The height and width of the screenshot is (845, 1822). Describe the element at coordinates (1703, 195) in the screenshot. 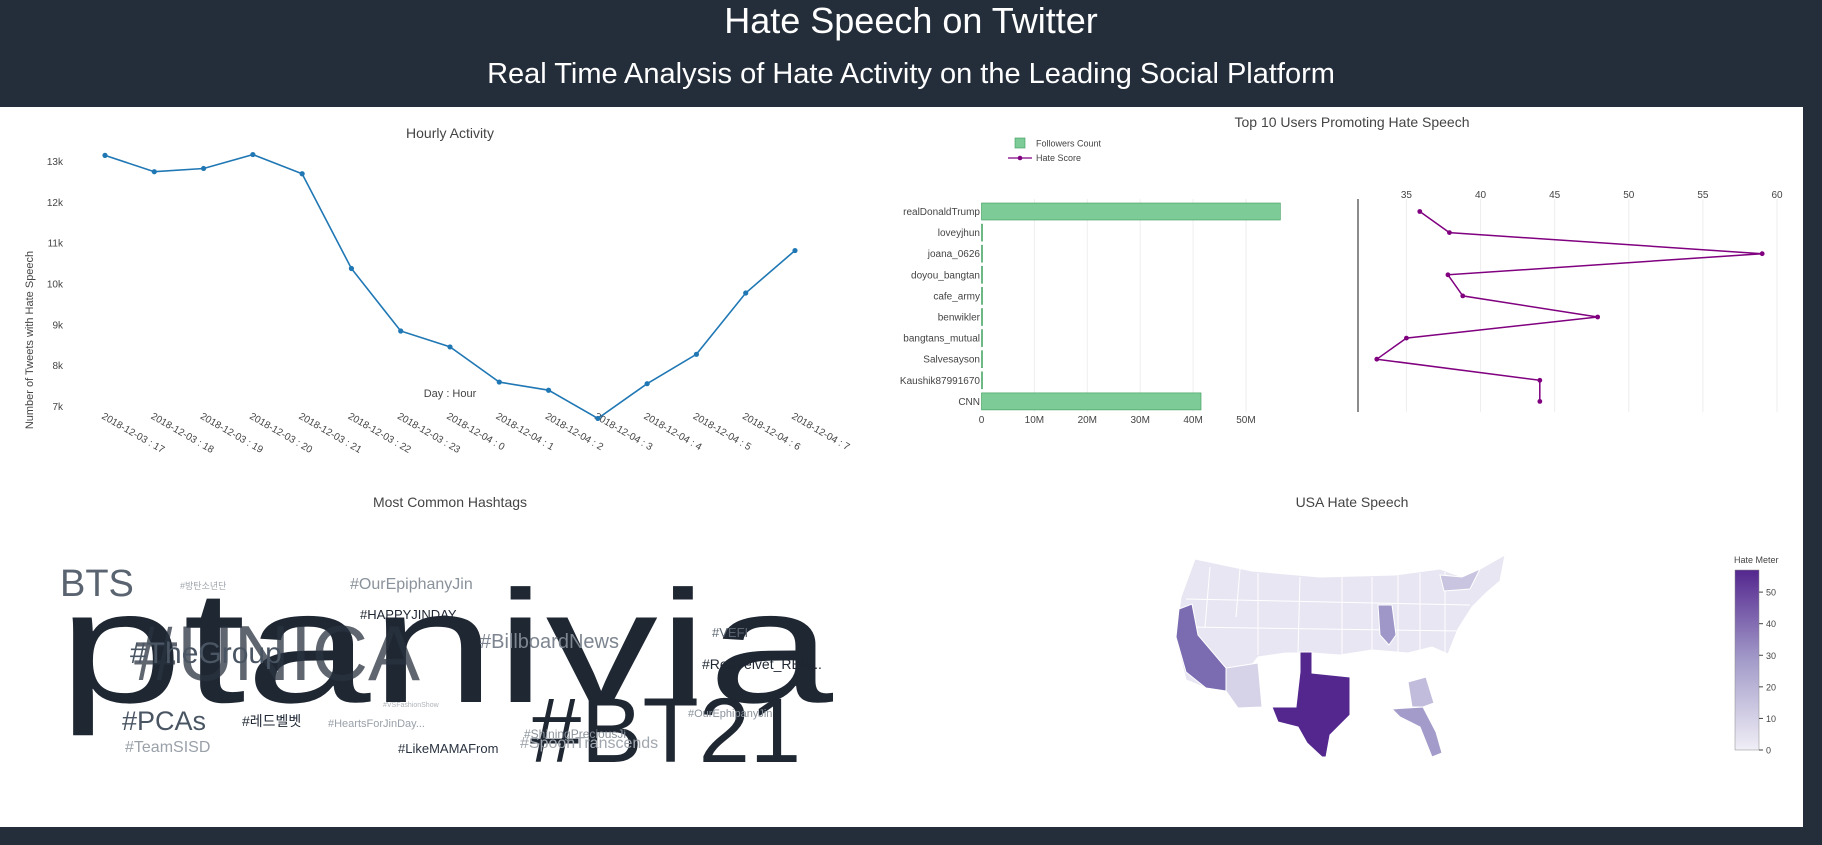

I see `score-tick-label: 55` at that location.